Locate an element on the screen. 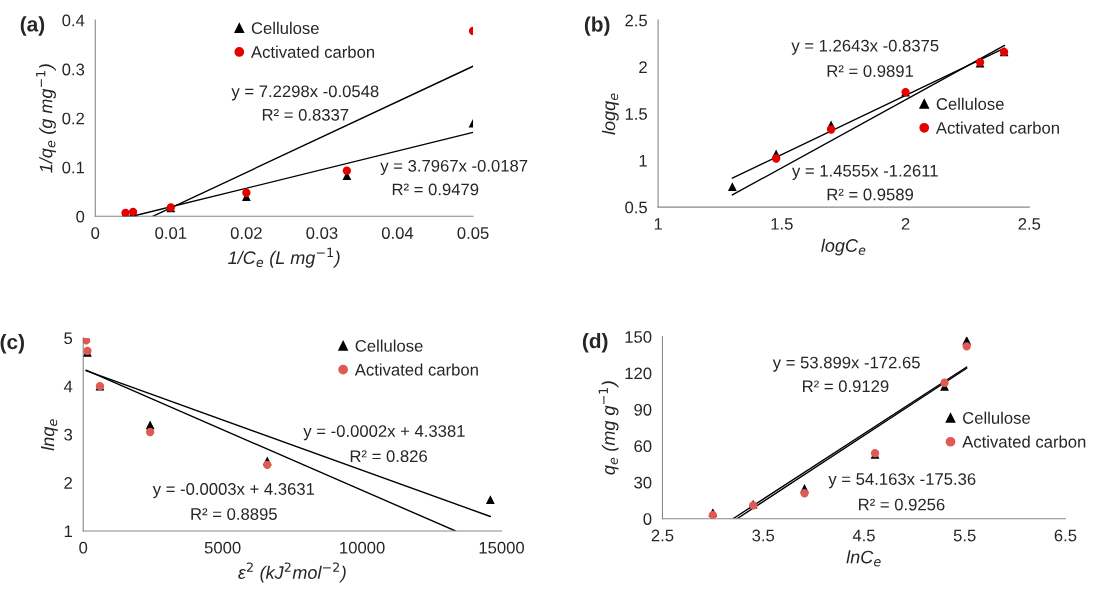  x-tick-label: 0.01 is located at coordinates (171, 233).